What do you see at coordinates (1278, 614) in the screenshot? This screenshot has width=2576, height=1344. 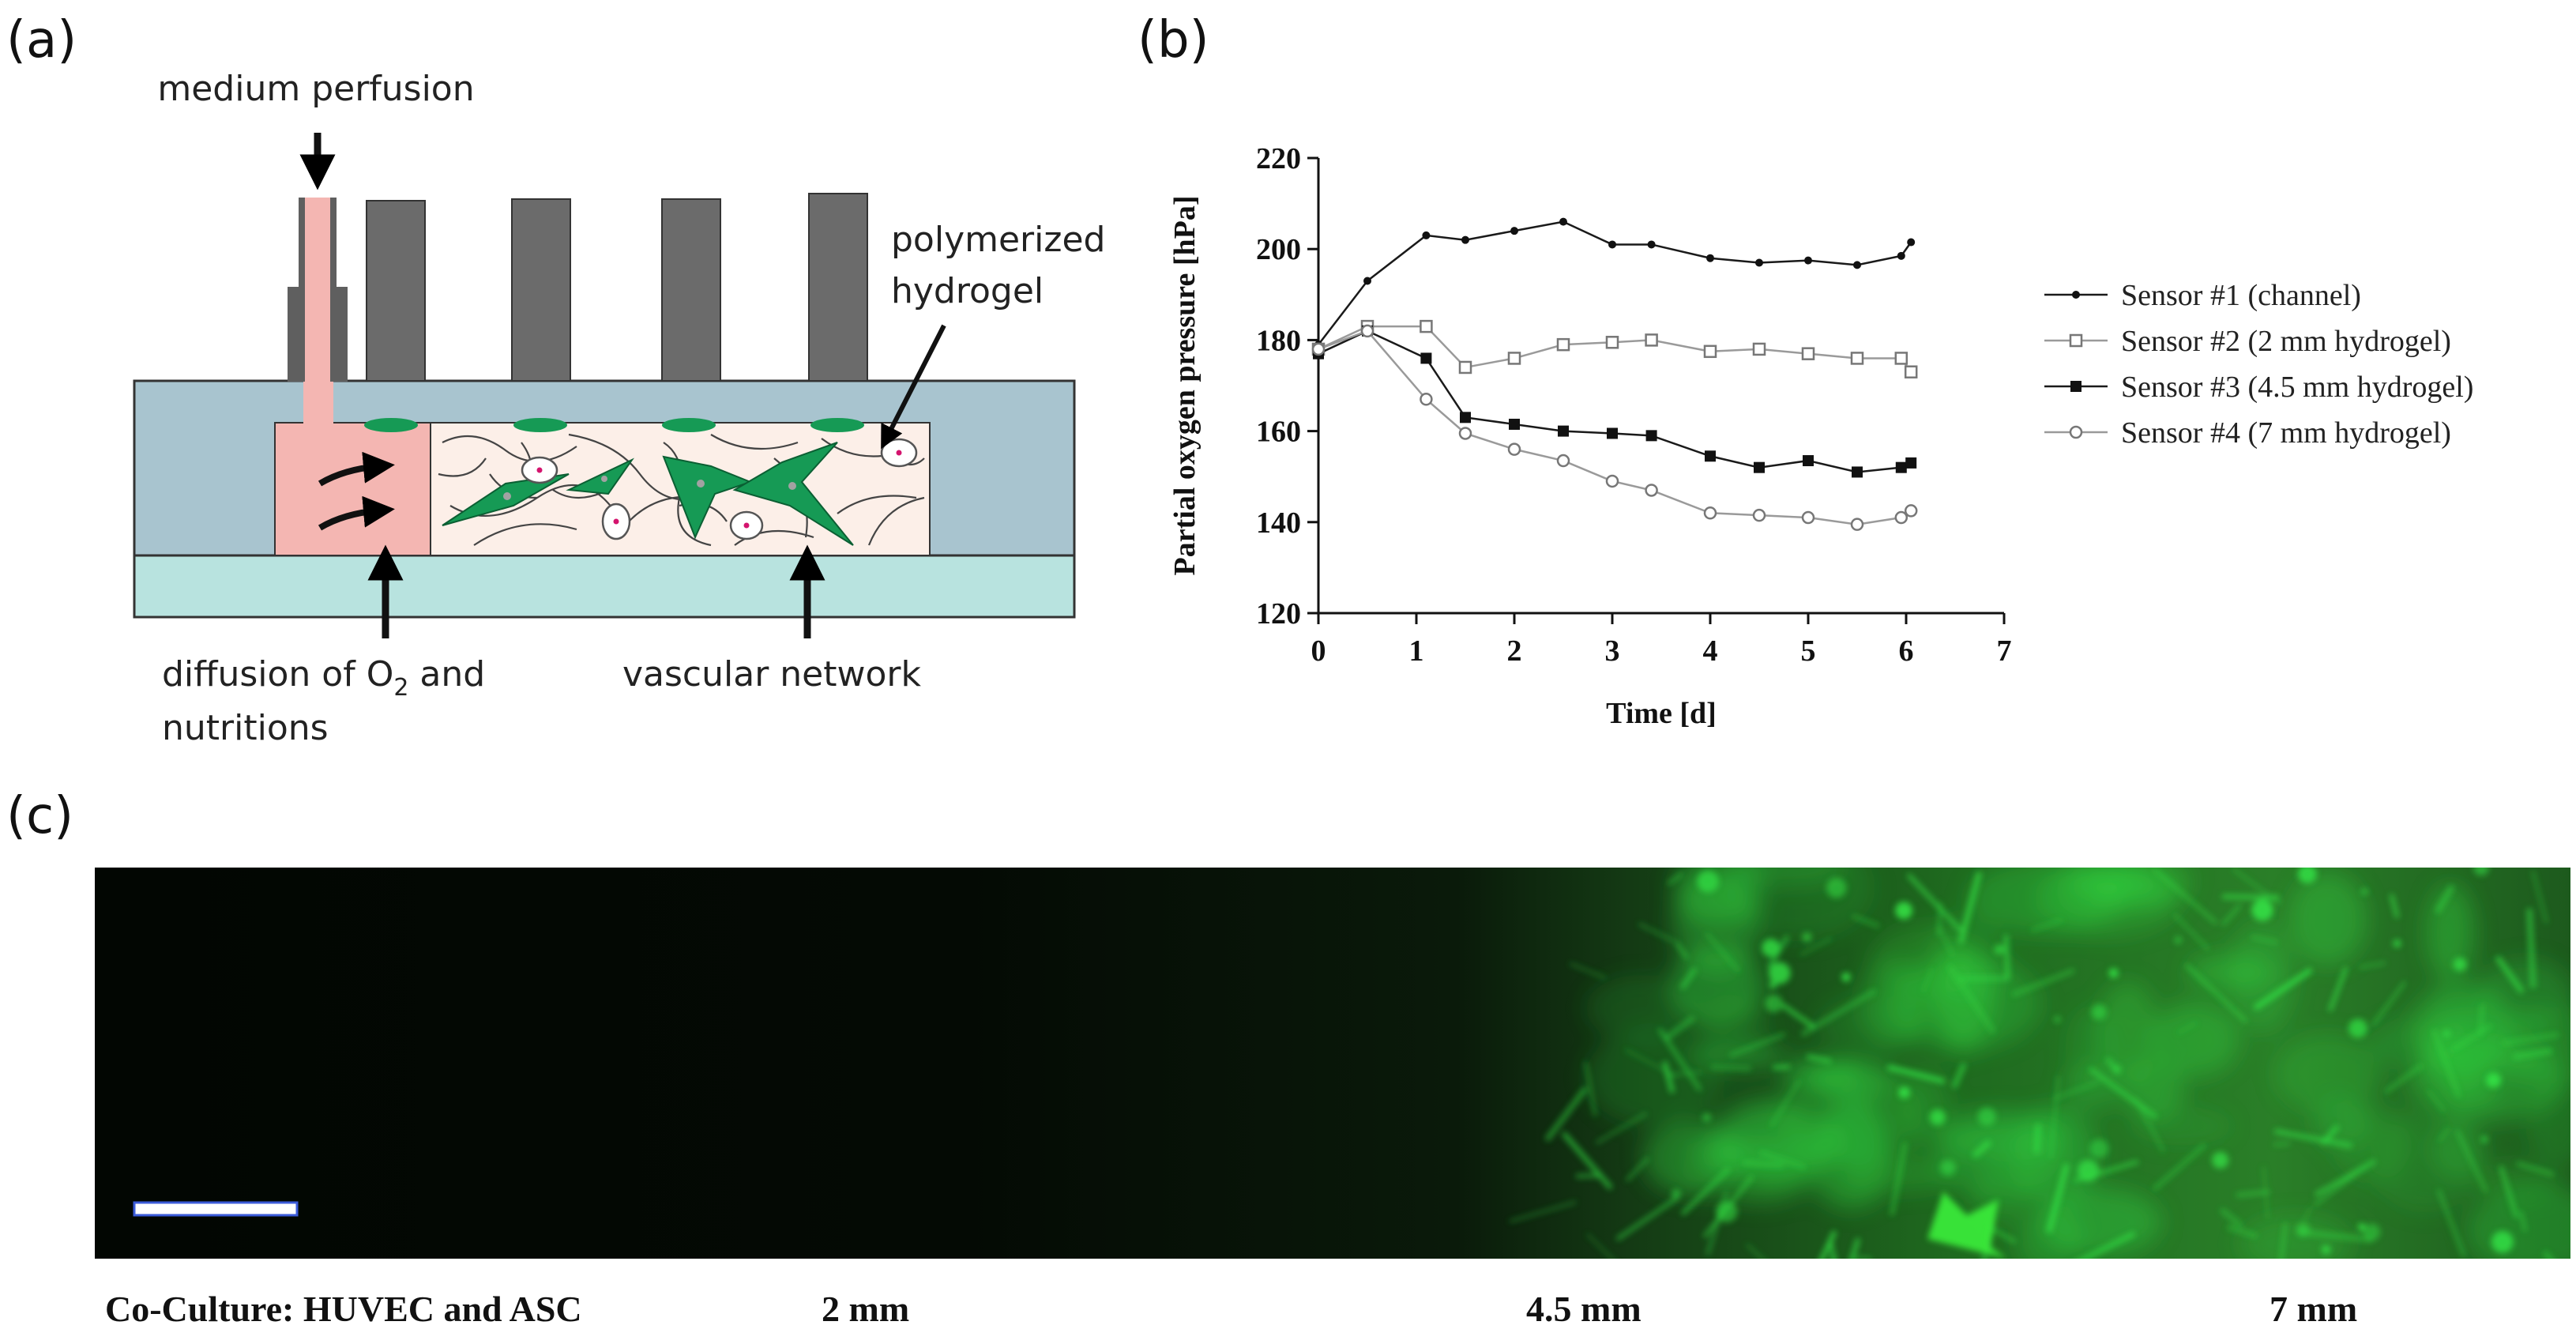 I see `y-tick-label: 120` at bounding box center [1278, 614].